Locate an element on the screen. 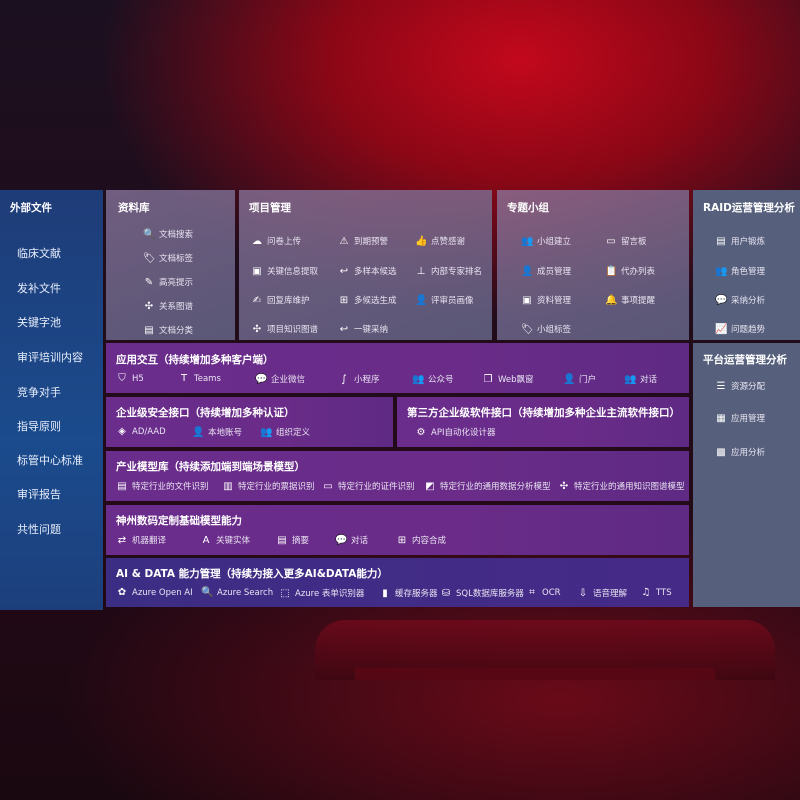 Image resolution: width=800 pixels, height=800 pixels. feature-item: ❐ Web飘窗 is located at coordinates (508, 379).